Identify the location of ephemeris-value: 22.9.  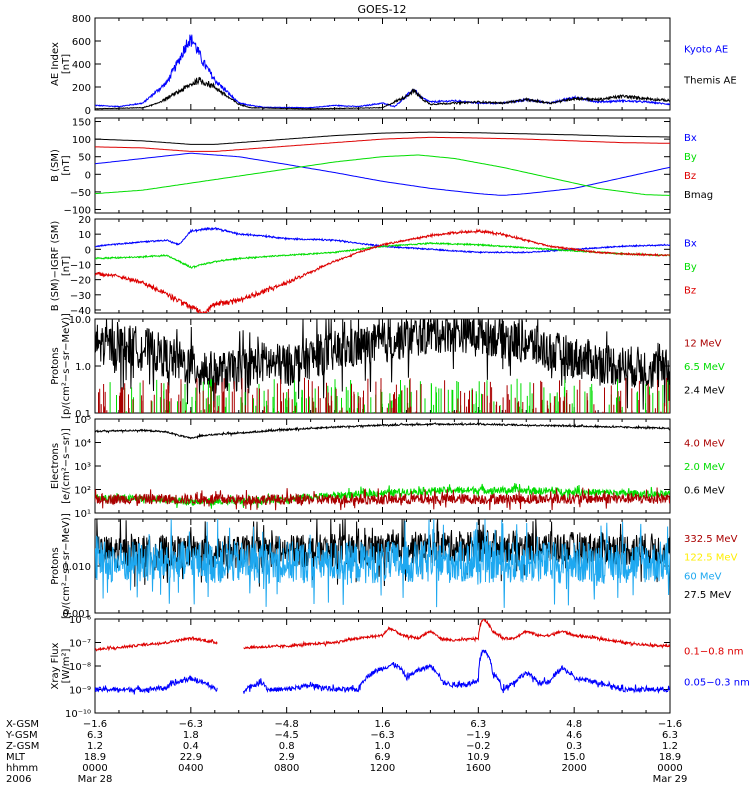
(191, 757).